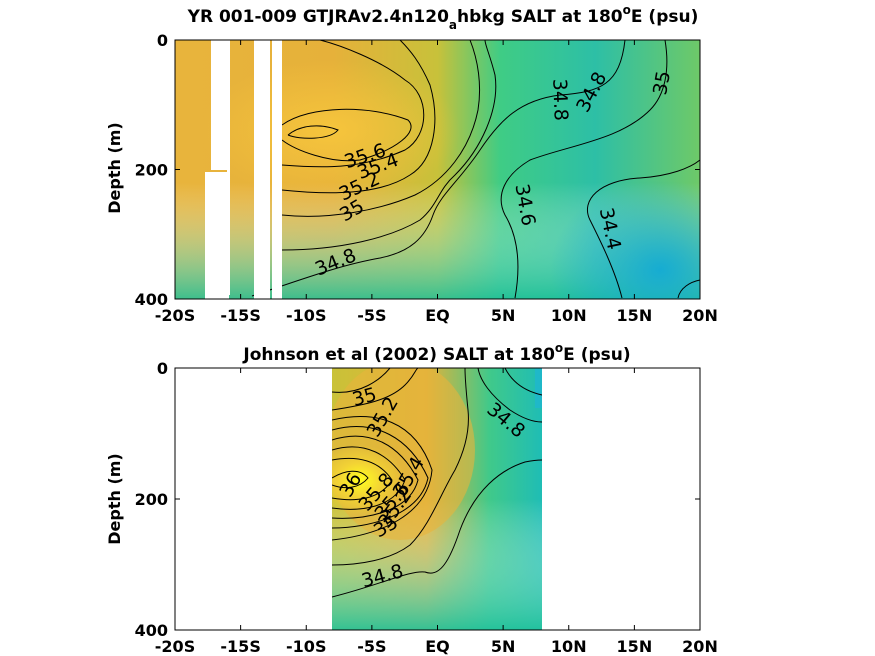 The height and width of the screenshot is (656, 875). I want to click on panel2-contour-lines, so click(437, 483).